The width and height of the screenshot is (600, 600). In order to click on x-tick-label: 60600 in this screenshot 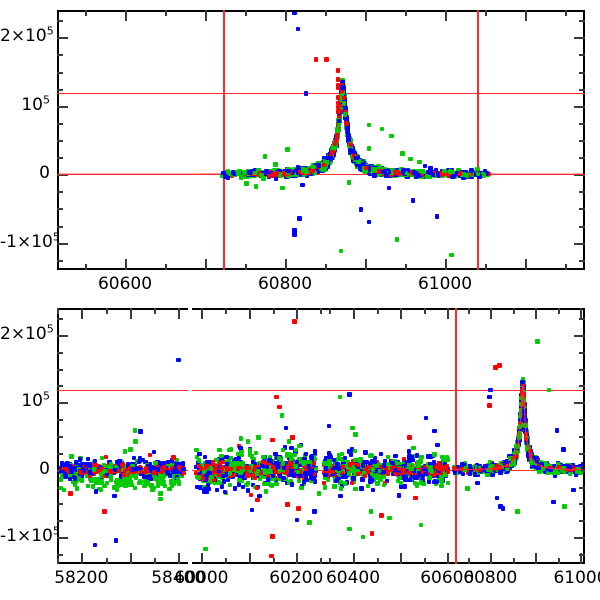, I will do `click(125, 284)`.